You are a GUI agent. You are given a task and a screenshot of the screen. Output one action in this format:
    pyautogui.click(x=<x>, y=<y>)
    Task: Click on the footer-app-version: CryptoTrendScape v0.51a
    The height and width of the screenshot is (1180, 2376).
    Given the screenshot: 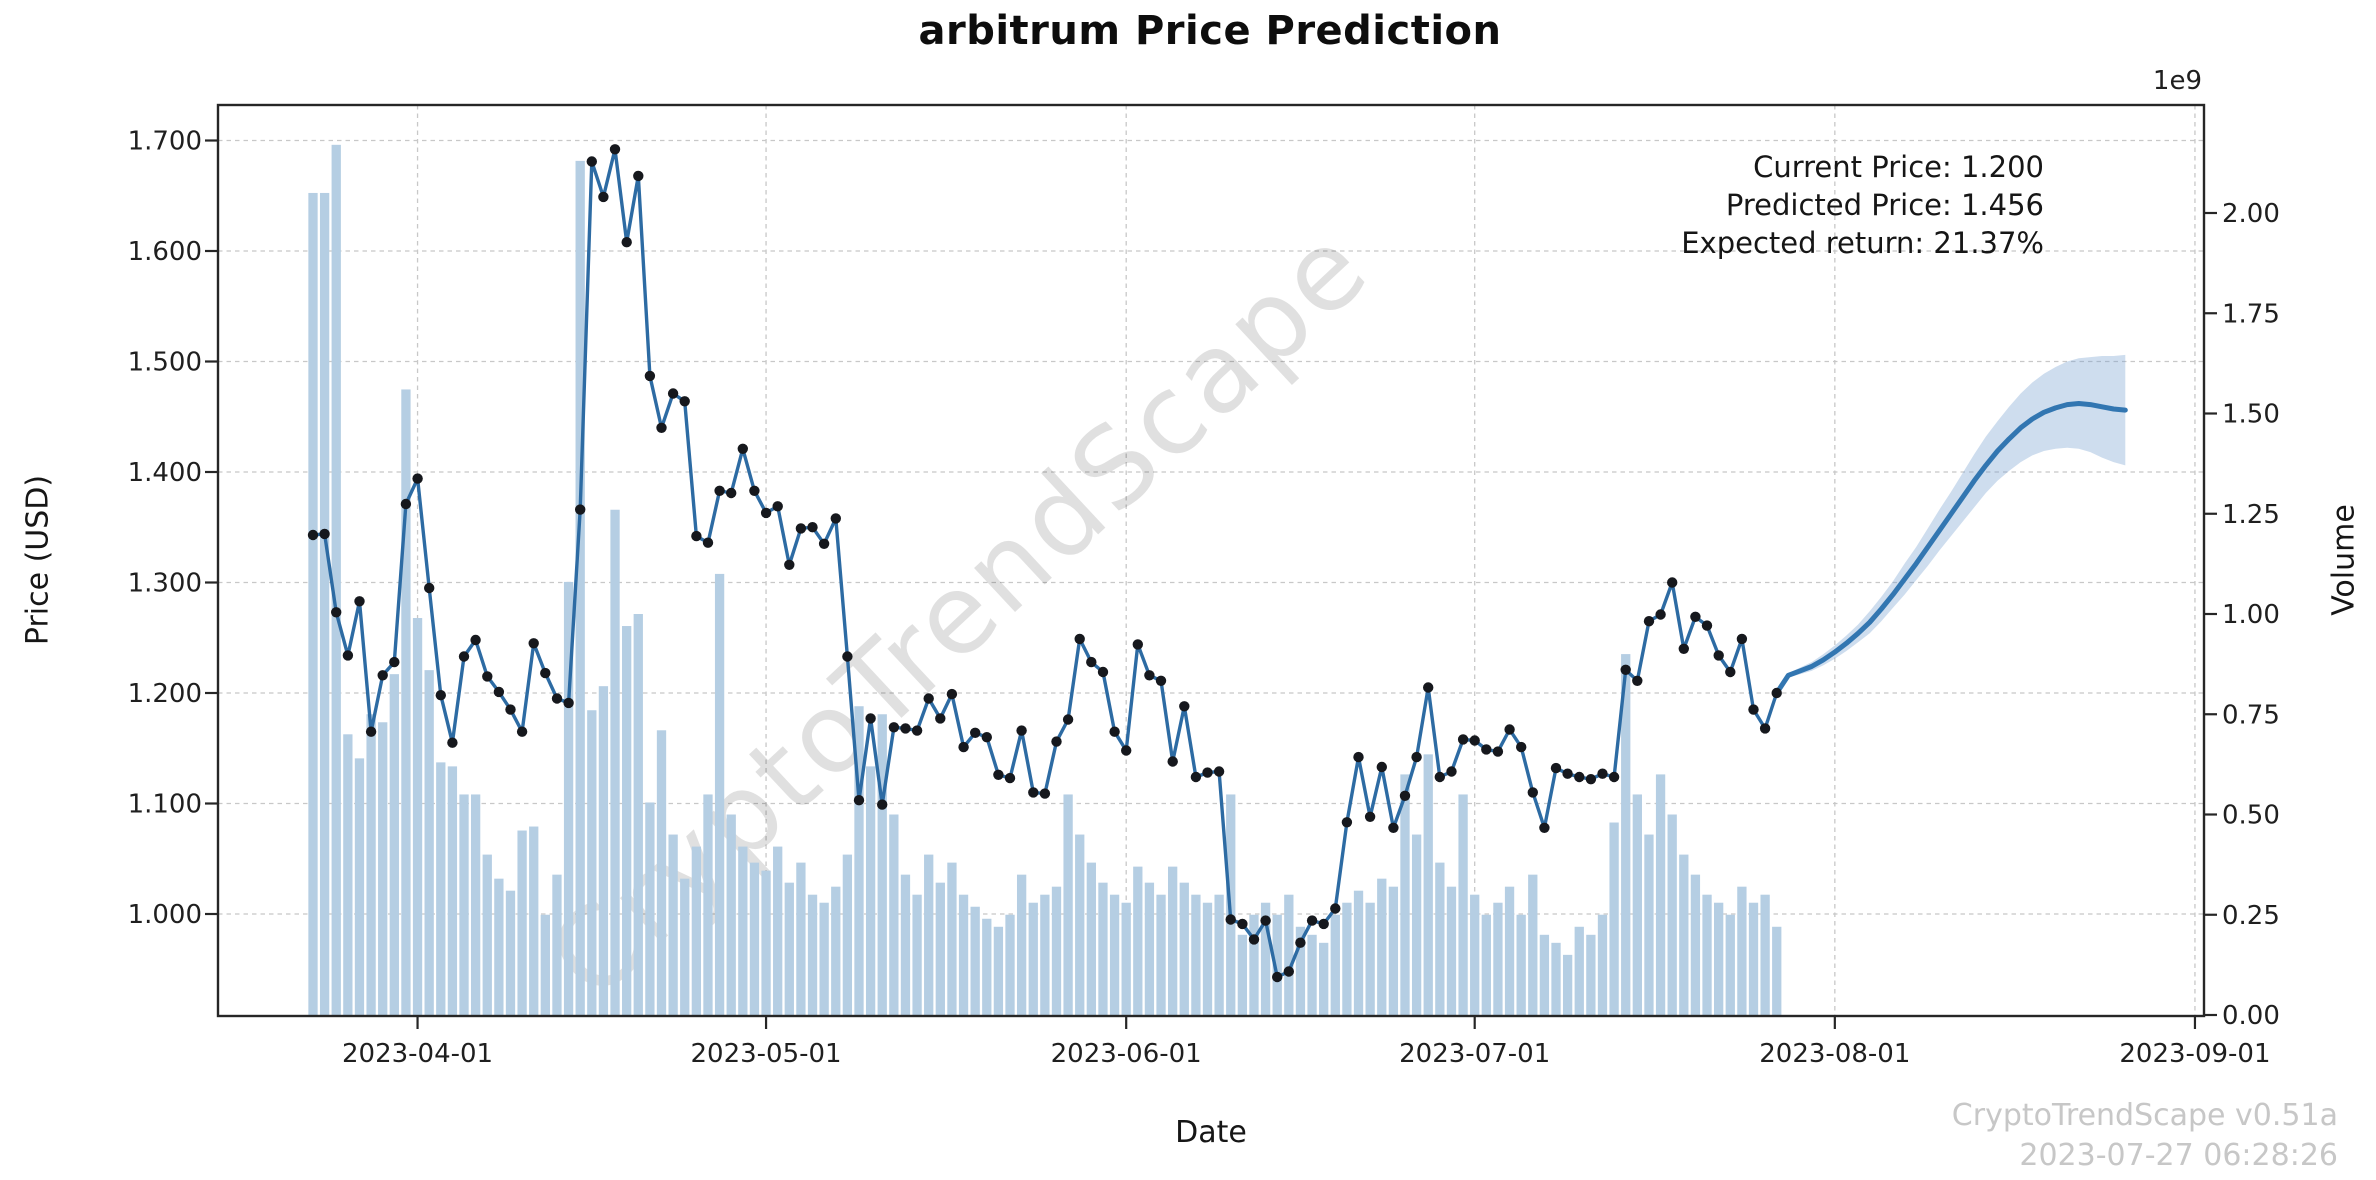 What is the action you would take?
    pyautogui.click(x=2144, y=1115)
    